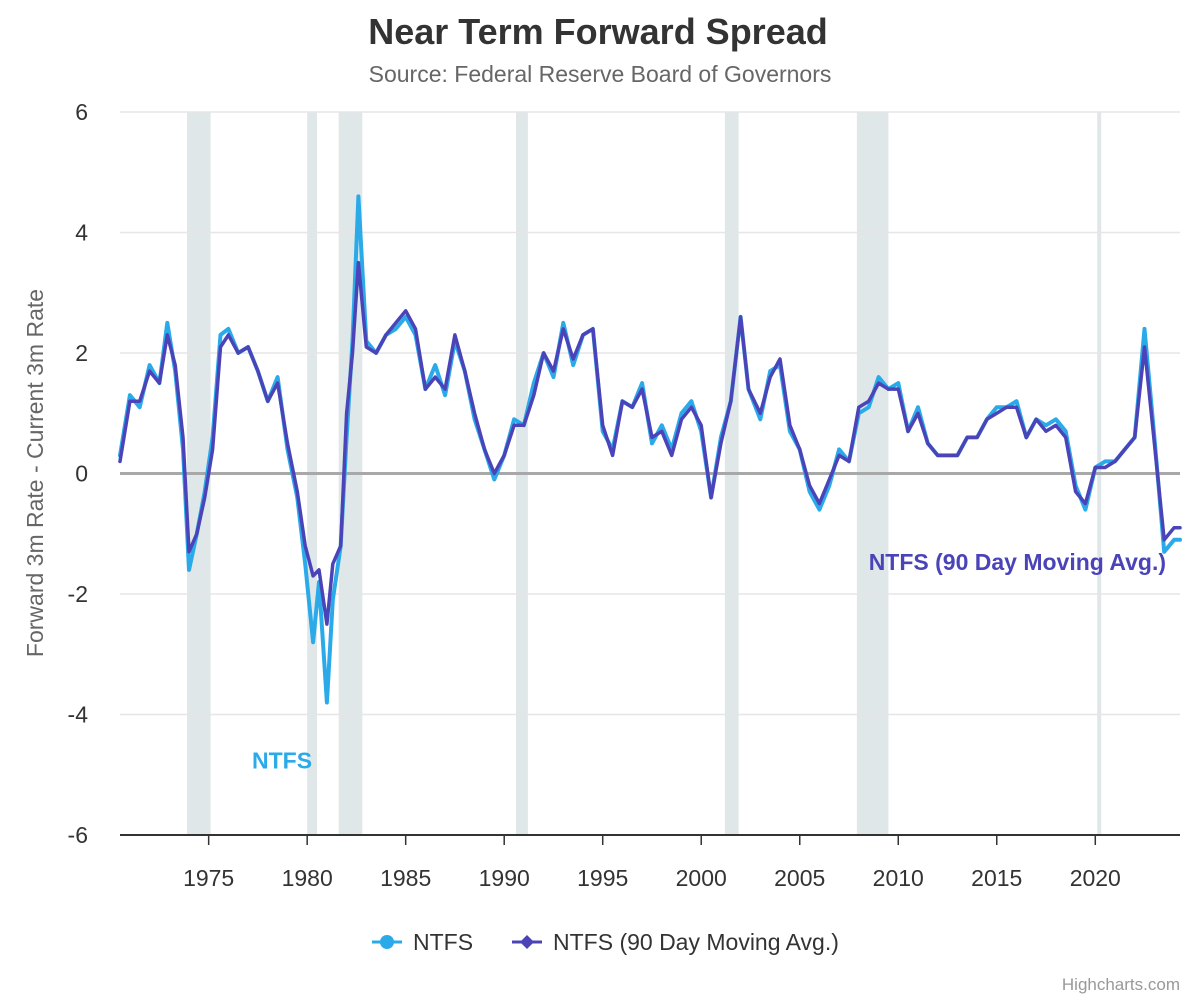 This screenshot has height=1000, width=1200. Describe the element at coordinates (78, 715) in the screenshot. I see `y-tick-label: -4` at that location.